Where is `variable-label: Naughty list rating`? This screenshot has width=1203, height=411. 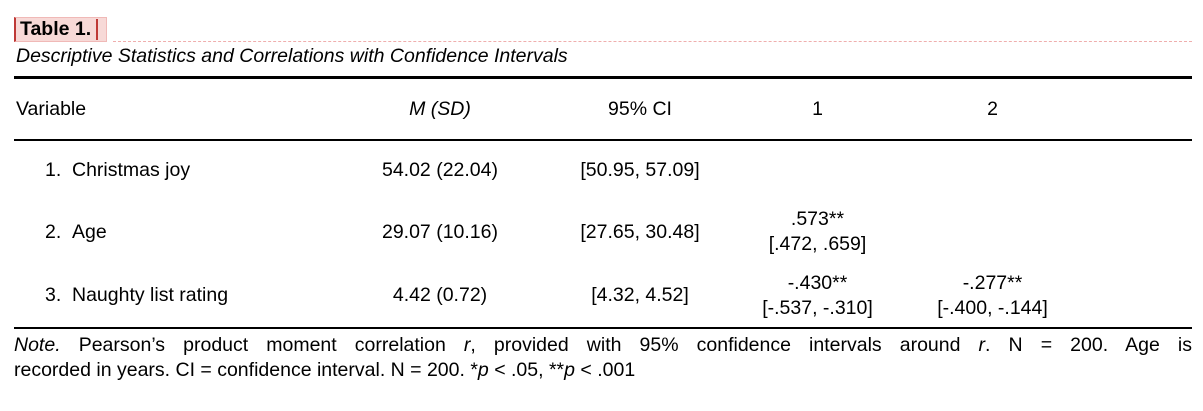
variable-label: Naughty list rating is located at coordinates (150, 295).